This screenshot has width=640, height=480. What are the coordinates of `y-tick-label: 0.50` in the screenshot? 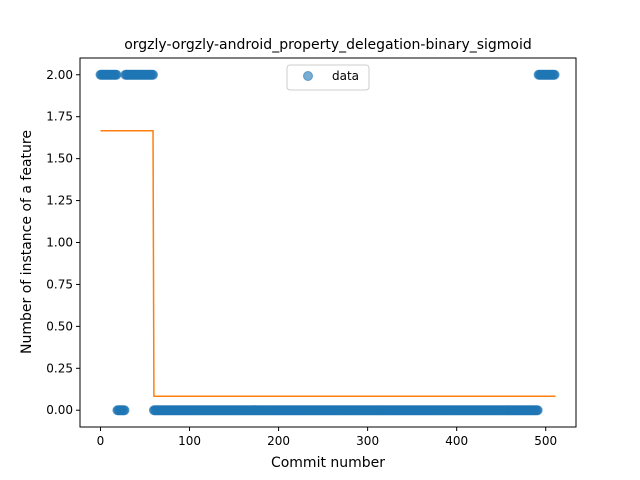 It's located at (59, 326).